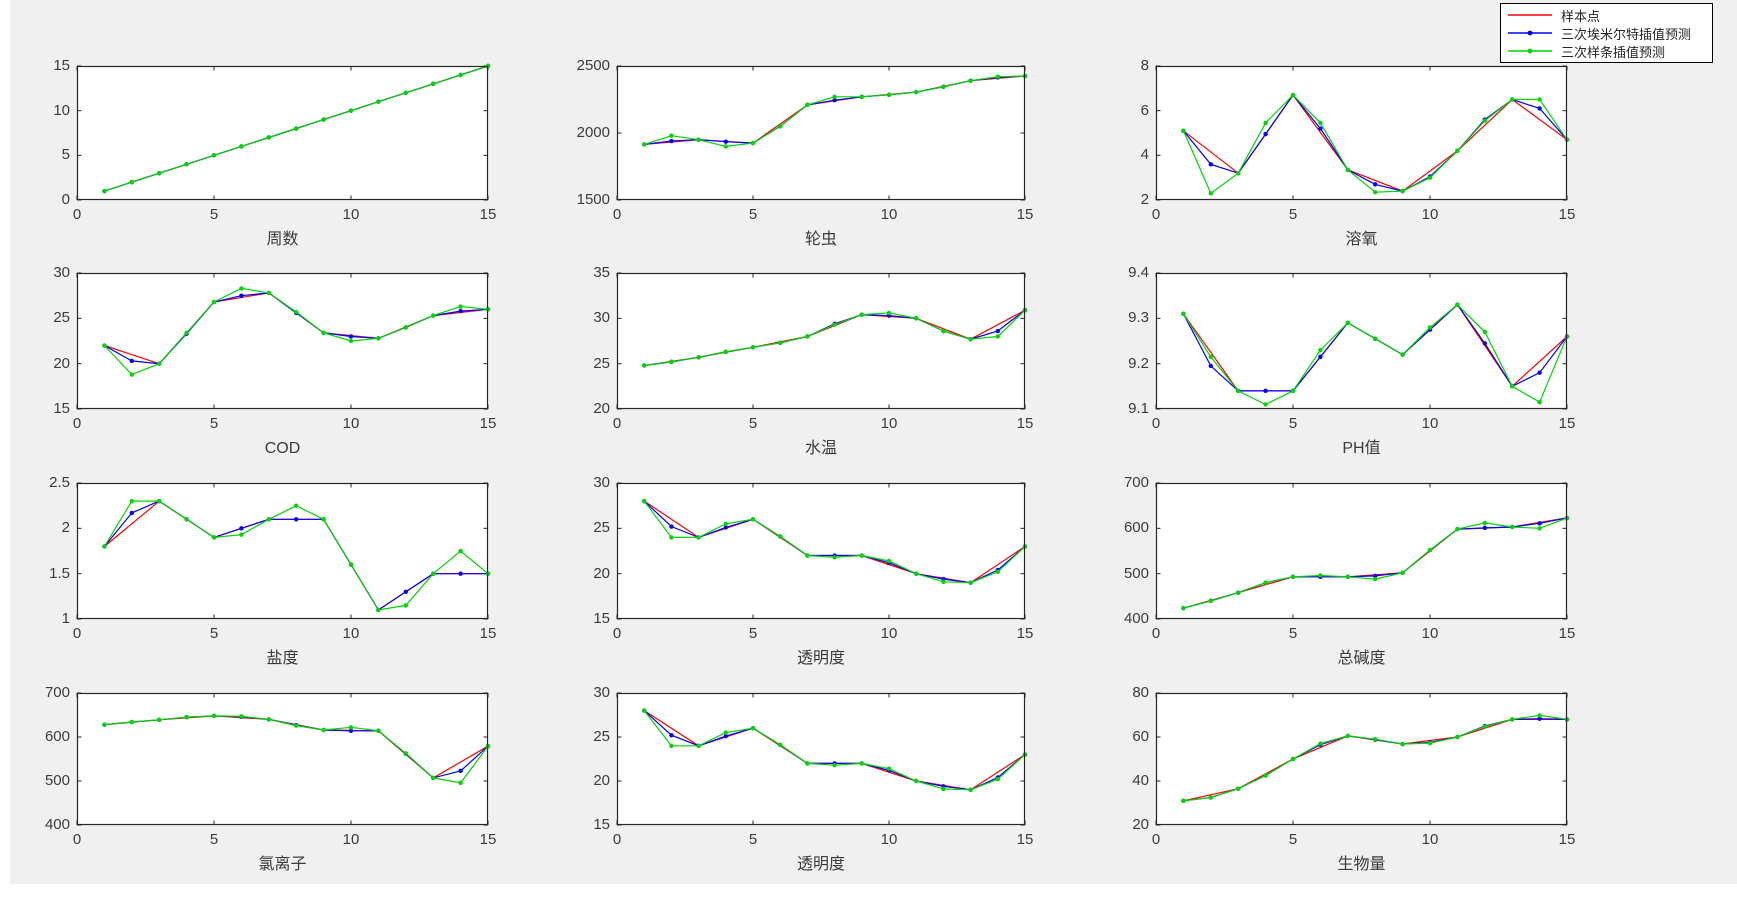 This screenshot has width=1737, height=903. Describe the element at coordinates (1530, 51) in the screenshot. I see `legend-line-sample-icon` at that location.